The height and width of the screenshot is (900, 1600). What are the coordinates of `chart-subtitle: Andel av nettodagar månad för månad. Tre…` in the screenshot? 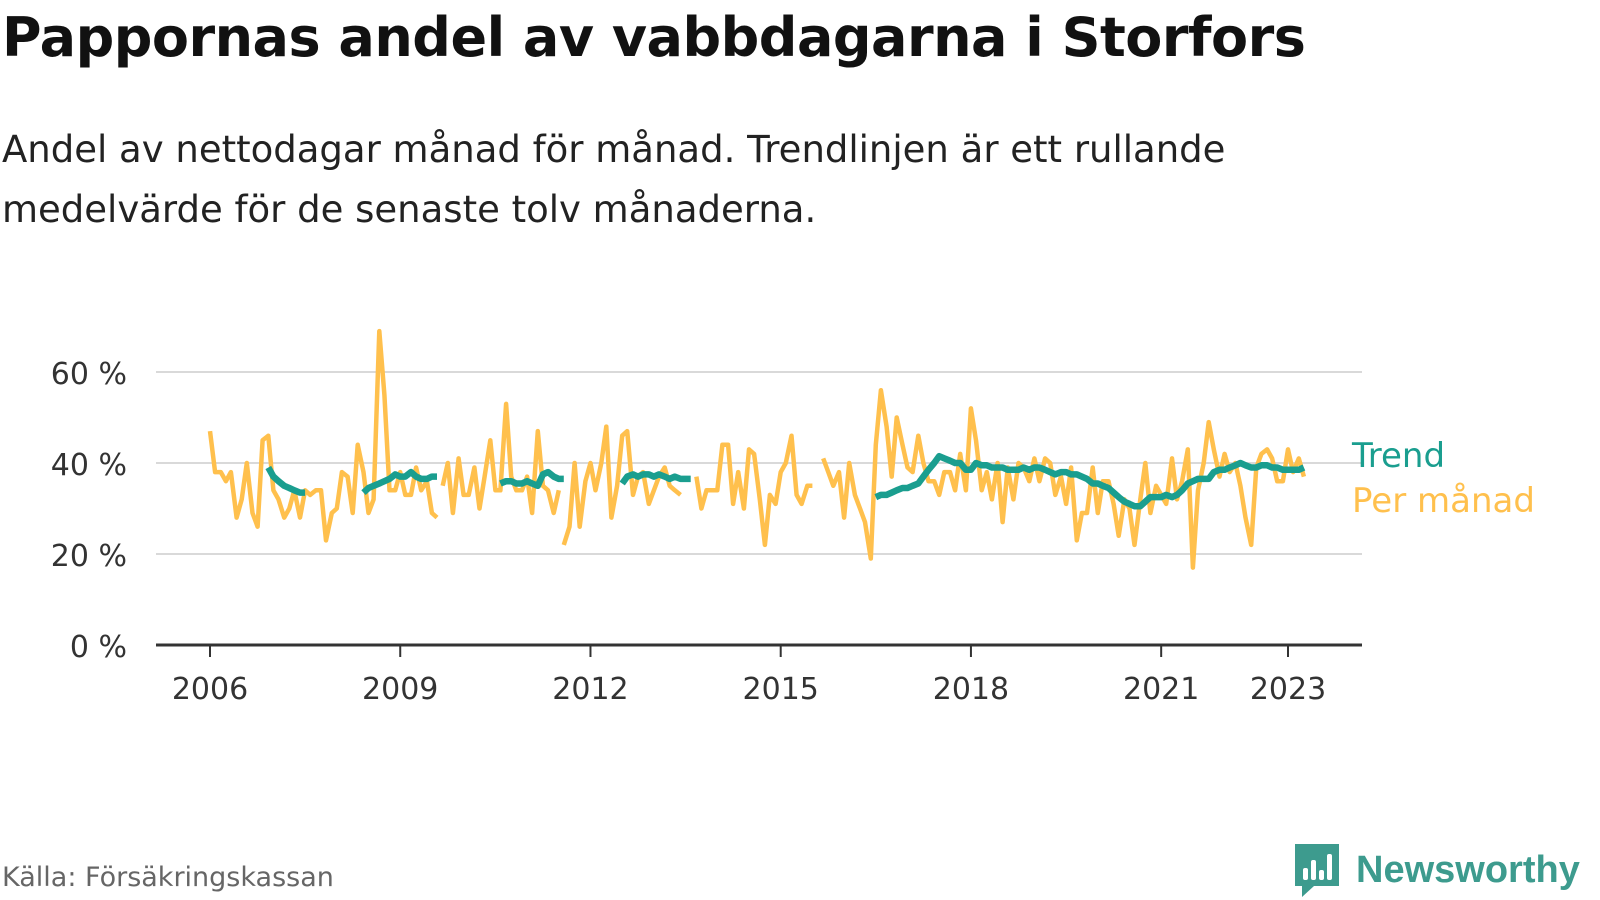 It's located at (614, 179).